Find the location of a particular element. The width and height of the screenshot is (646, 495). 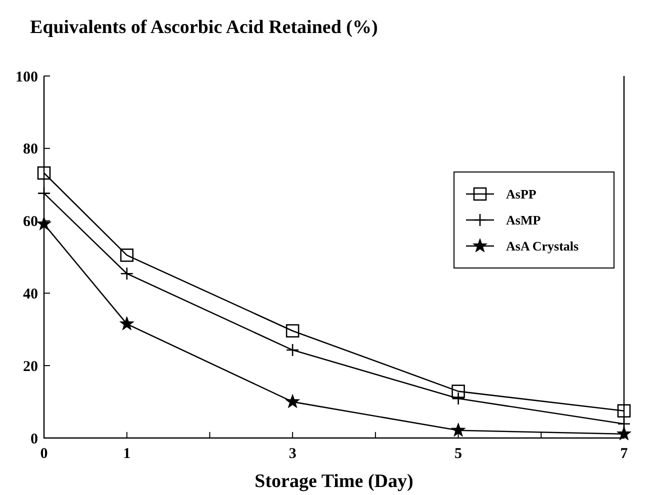

x-tick-label: 7 is located at coordinates (624, 454).